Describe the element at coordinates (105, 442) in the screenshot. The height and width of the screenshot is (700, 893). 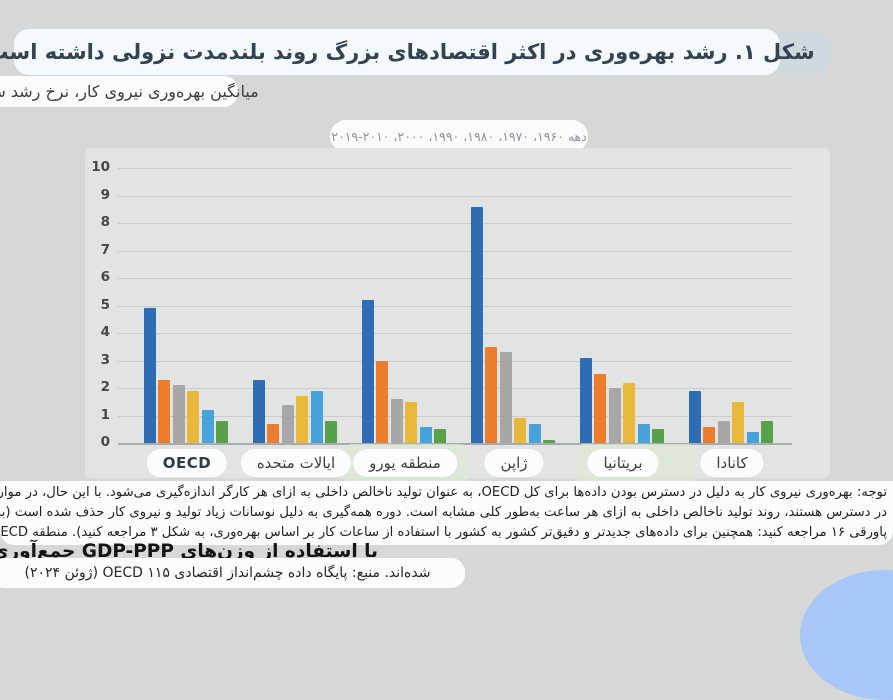
I see `y-tick-label: 0` at that location.